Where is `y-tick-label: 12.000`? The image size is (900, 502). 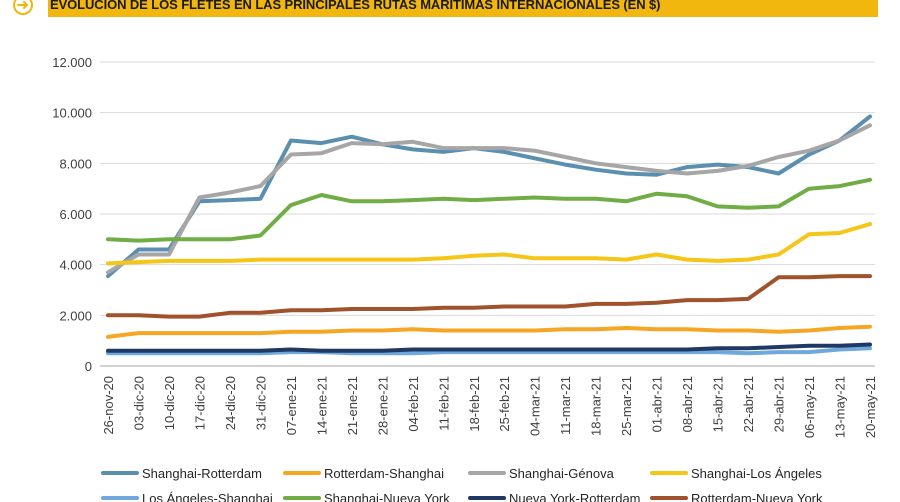 y-tick-label: 12.000 is located at coordinates (72, 62).